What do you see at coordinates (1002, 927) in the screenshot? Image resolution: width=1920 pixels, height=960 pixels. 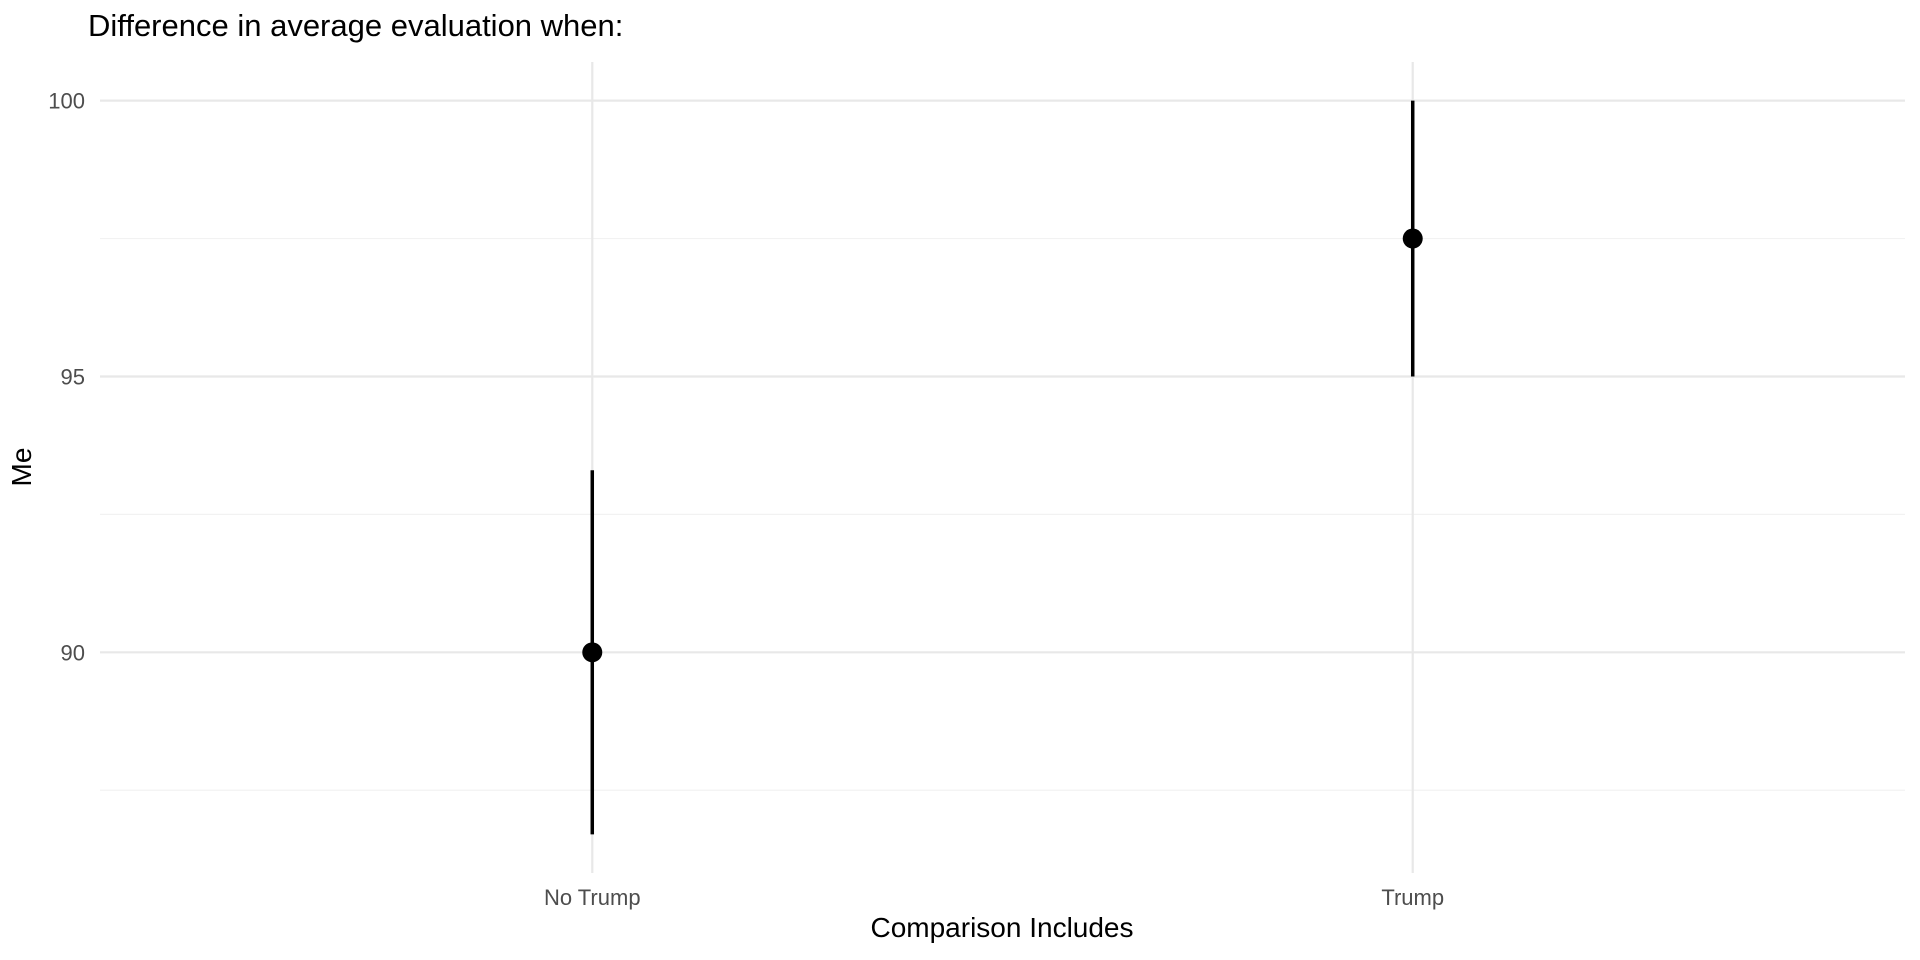 I see `x-axis-title: Comparison Includes` at bounding box center [1002, 927].